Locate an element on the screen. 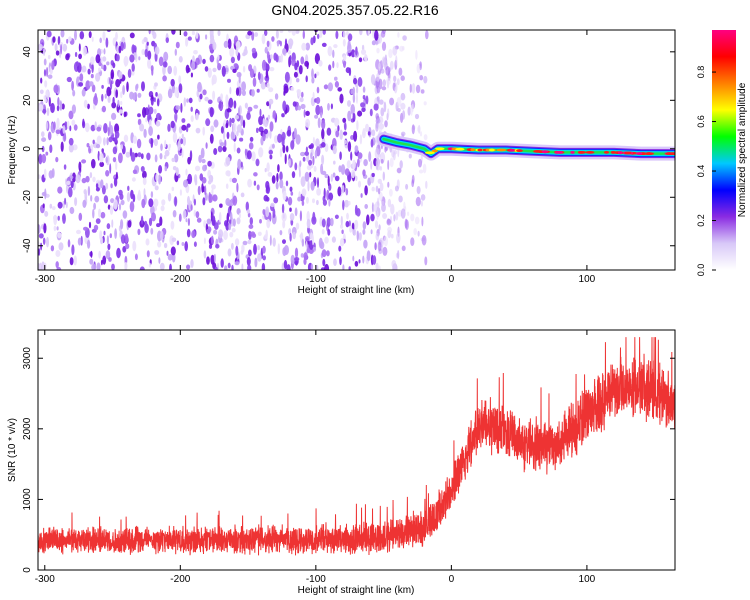 The height and width of the screenshot is (600, 750). spectrogram-x-tick-label: 100 is located at coordinates (587, 279).